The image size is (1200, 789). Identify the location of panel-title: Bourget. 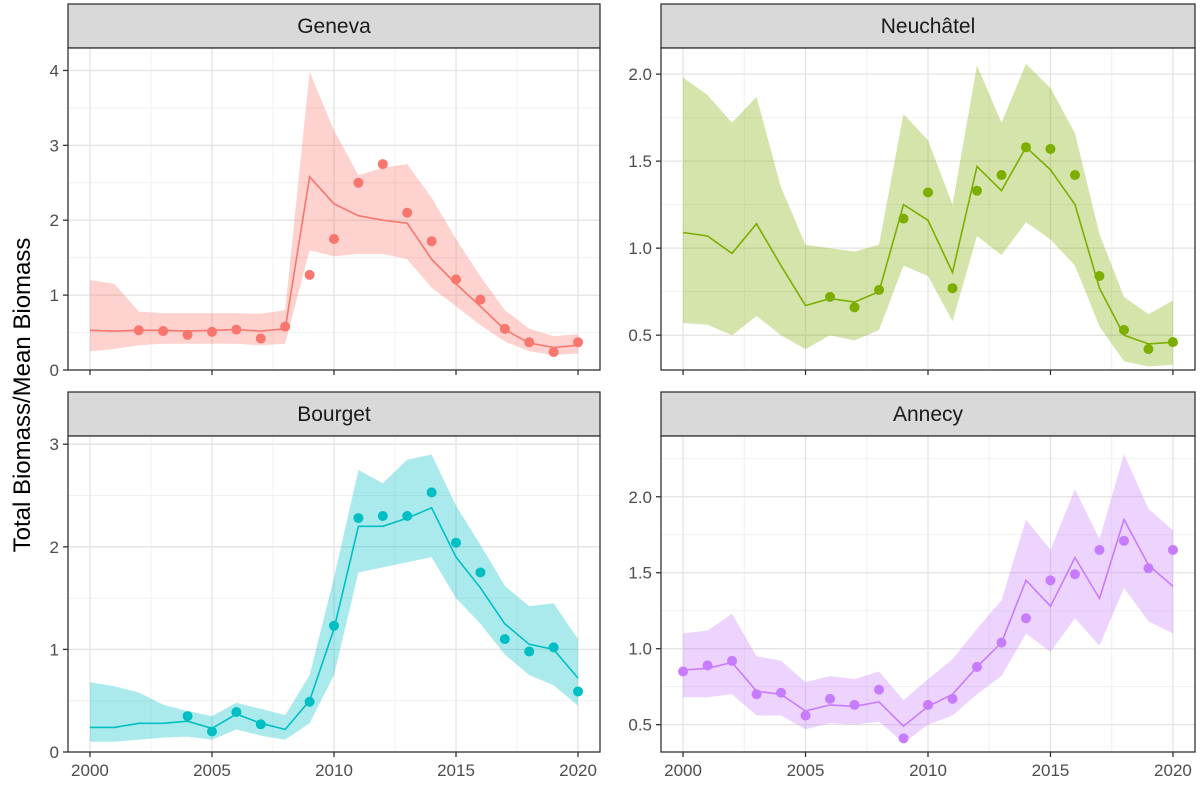
(334, 414).